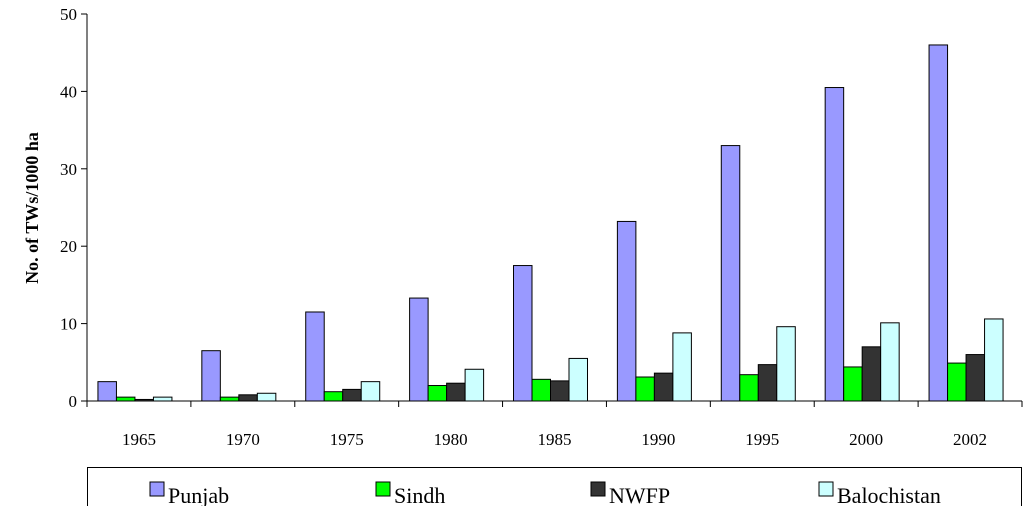 This screenshot has height=506, width=1025. I want to click on legend-swatch-sindh, so click(383, 489).